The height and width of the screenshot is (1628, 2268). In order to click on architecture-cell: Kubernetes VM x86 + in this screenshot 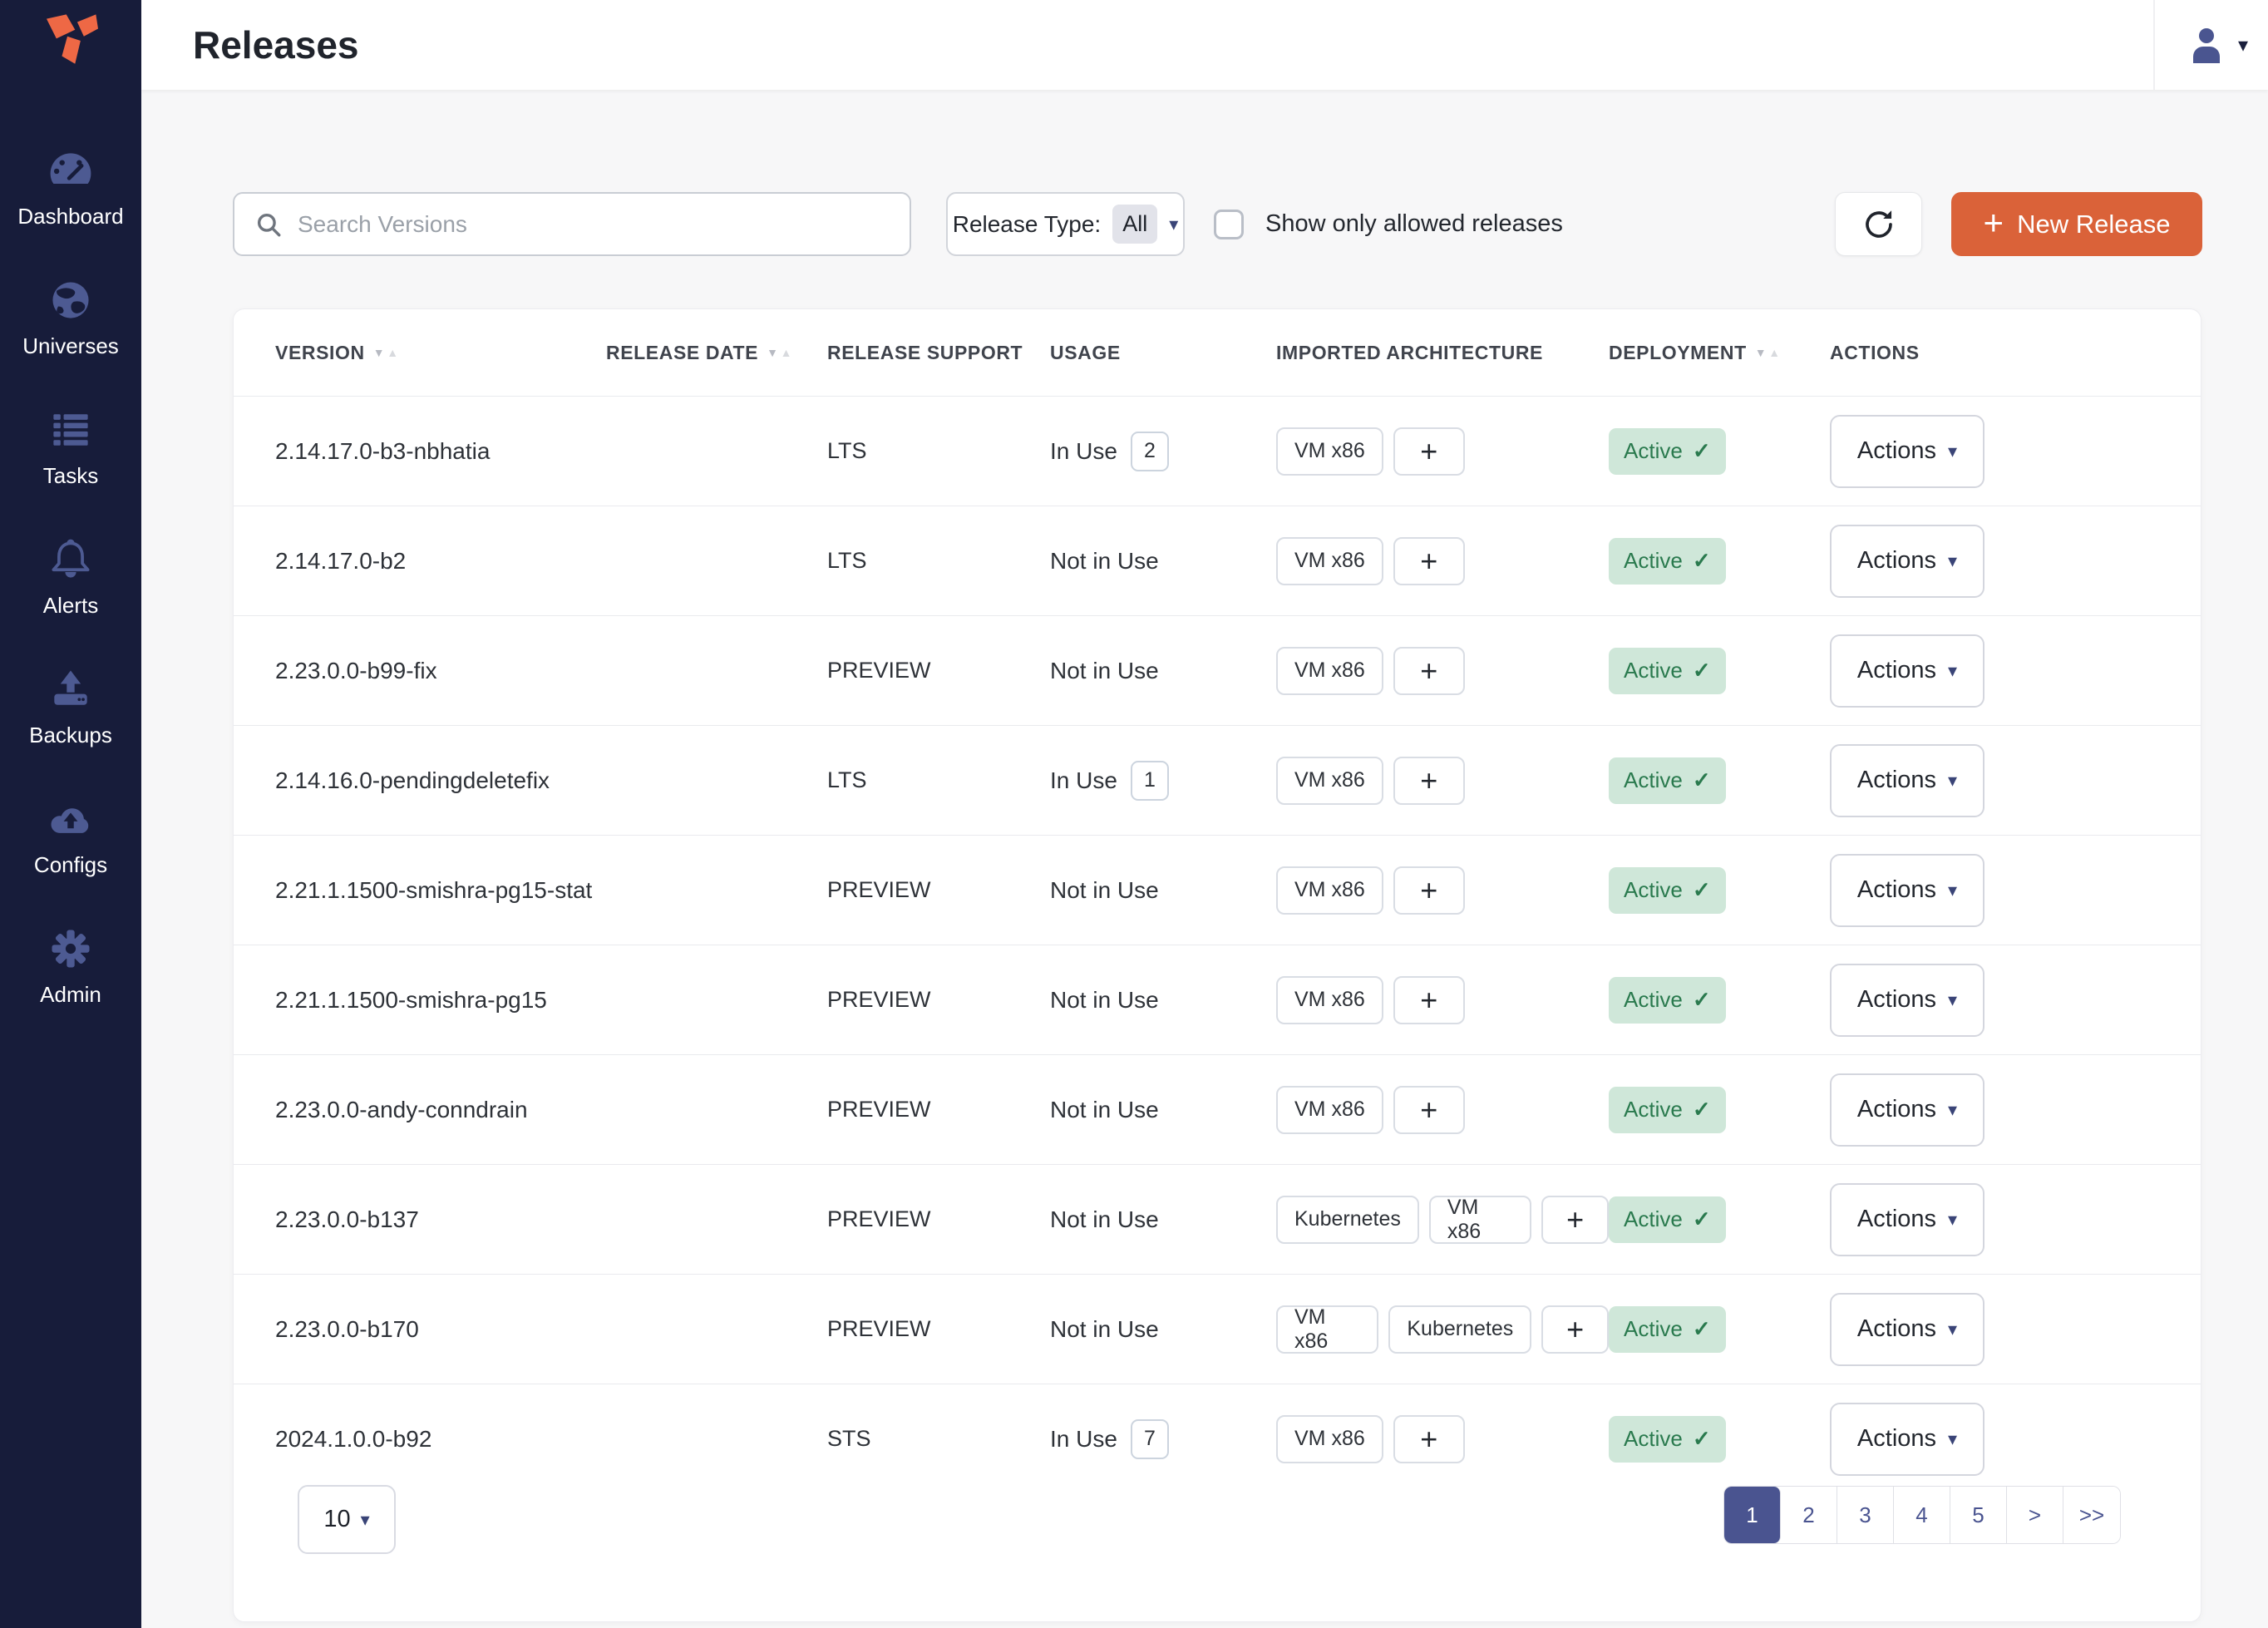, I will do `click(1442, 1219)`.